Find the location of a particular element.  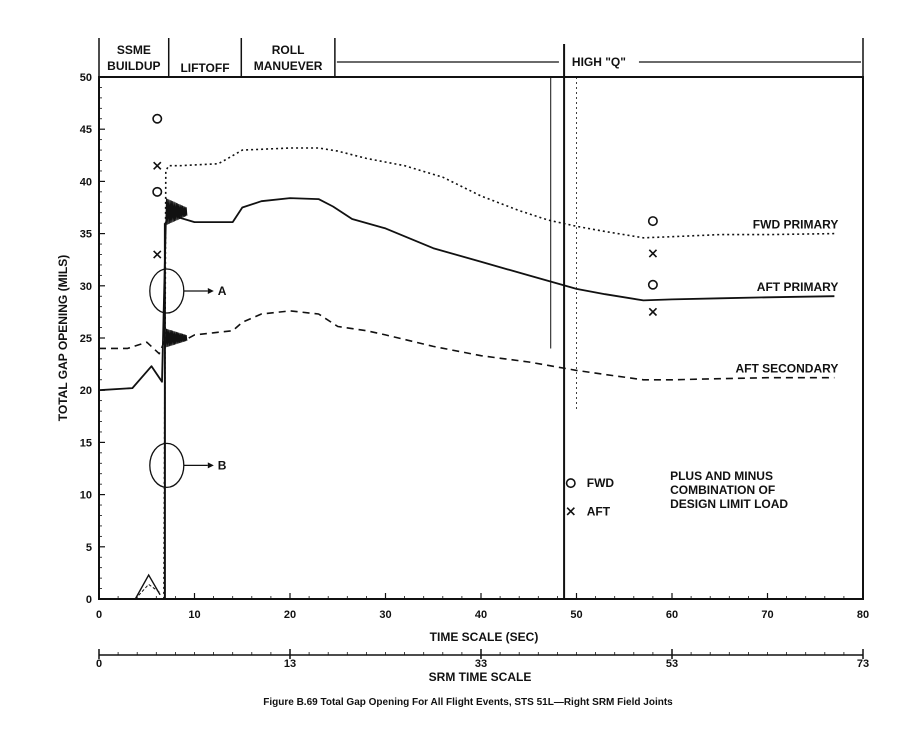

legend-note-line: PLUS AND MINUS is located at coordinates (721, 476).